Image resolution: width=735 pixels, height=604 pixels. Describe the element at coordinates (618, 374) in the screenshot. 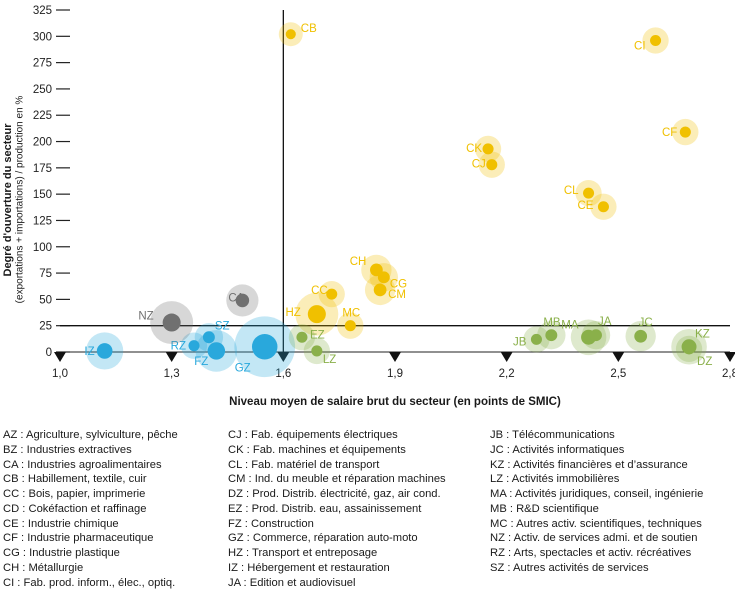

I see `x-tick-label: 2,5` at that location.